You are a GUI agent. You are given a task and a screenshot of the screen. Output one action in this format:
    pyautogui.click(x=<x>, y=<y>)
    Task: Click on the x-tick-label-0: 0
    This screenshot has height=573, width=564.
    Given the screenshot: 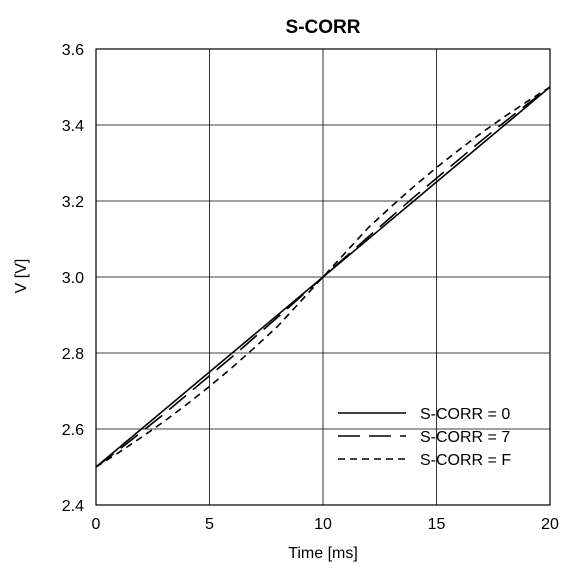 What is the action you would take?
    pyautogui.click(x=96, y=524)
    